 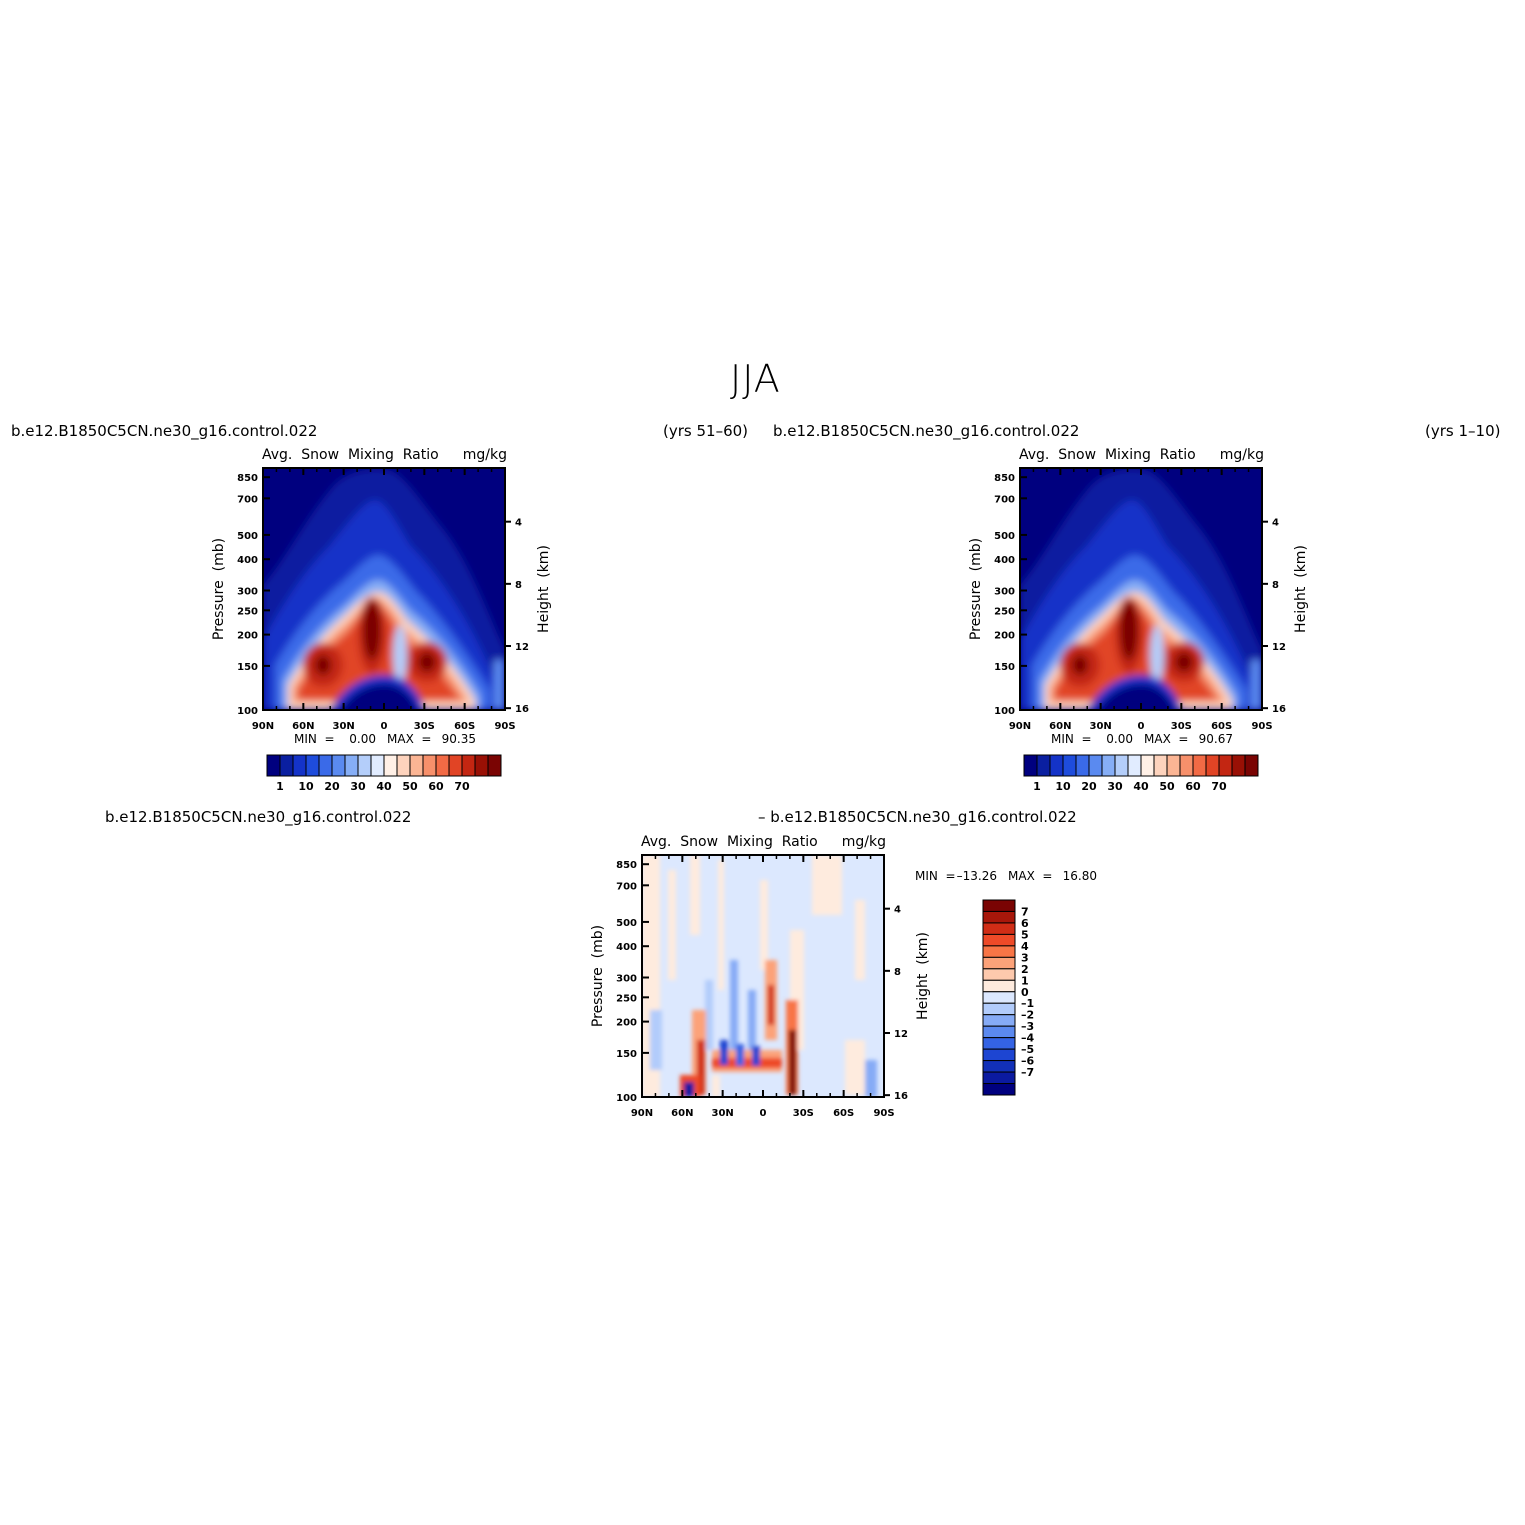 I want to click on panel-1-min-value: 0.00, so click(x=362, y=739).